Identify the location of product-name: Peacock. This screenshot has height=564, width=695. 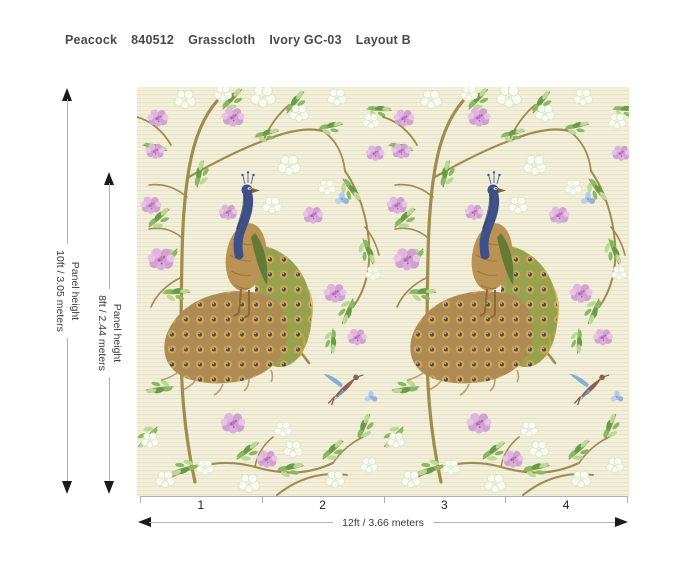
(91, 40).